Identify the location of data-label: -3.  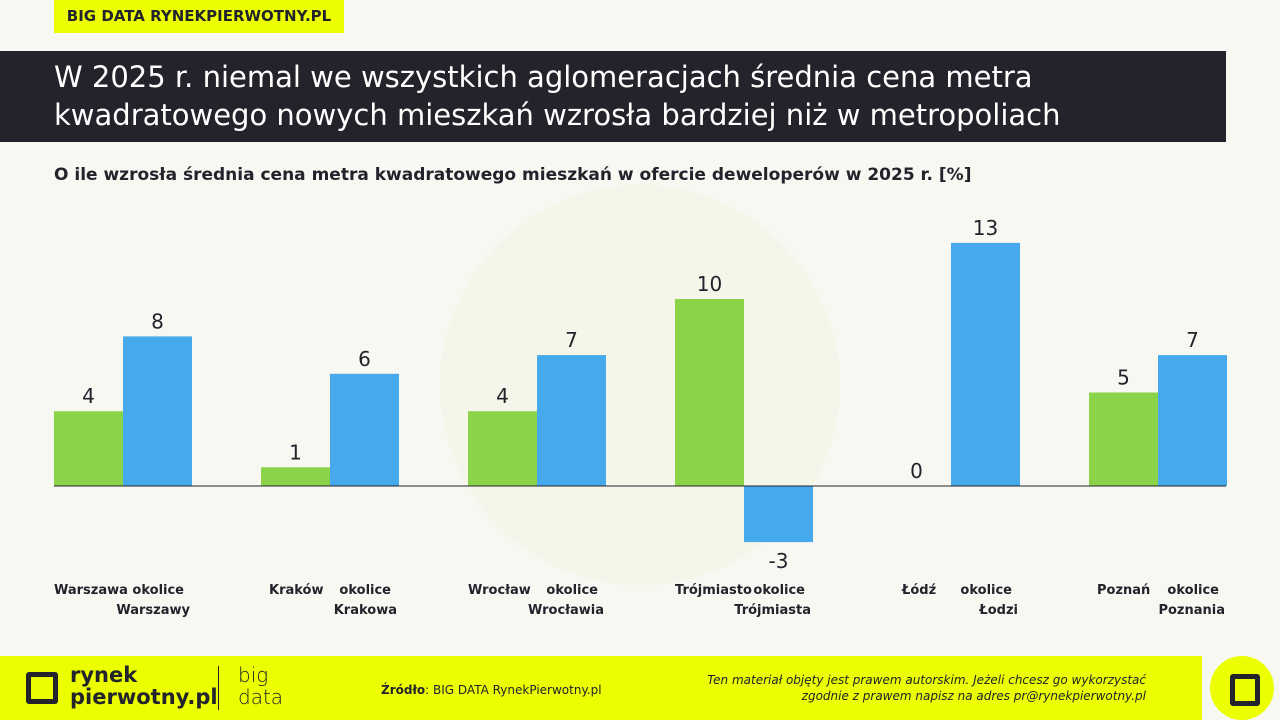
(779, 561).